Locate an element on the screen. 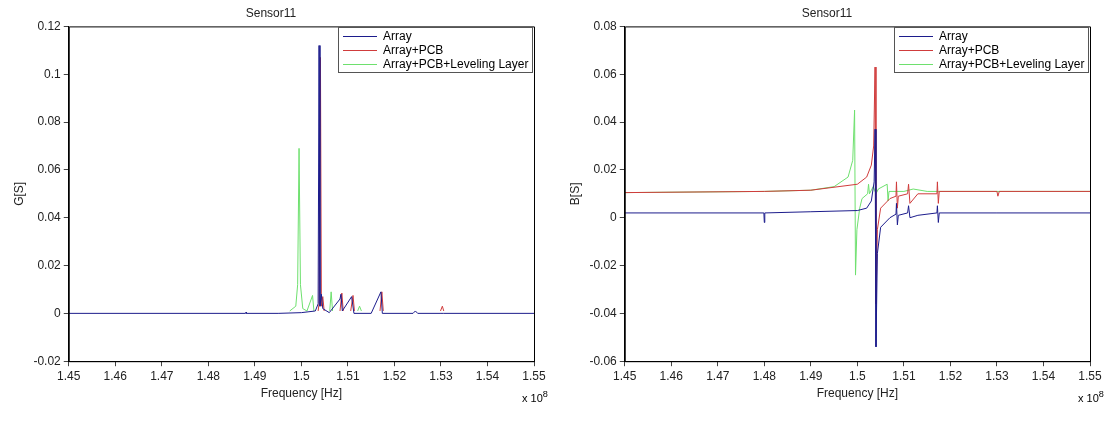  y-tick-label: 0.12 is located at coordinates (49, 25).